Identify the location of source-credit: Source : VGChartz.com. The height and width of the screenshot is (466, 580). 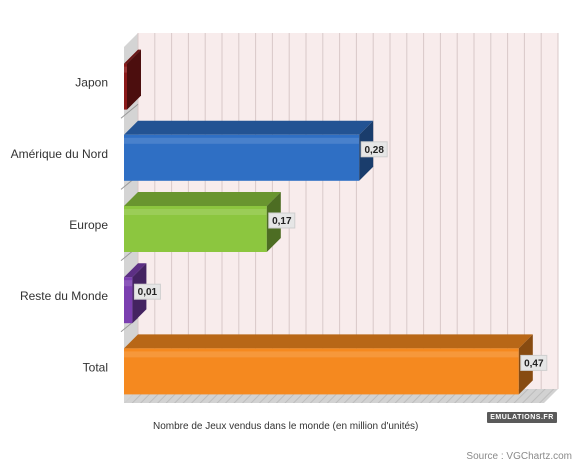
(519, 456).